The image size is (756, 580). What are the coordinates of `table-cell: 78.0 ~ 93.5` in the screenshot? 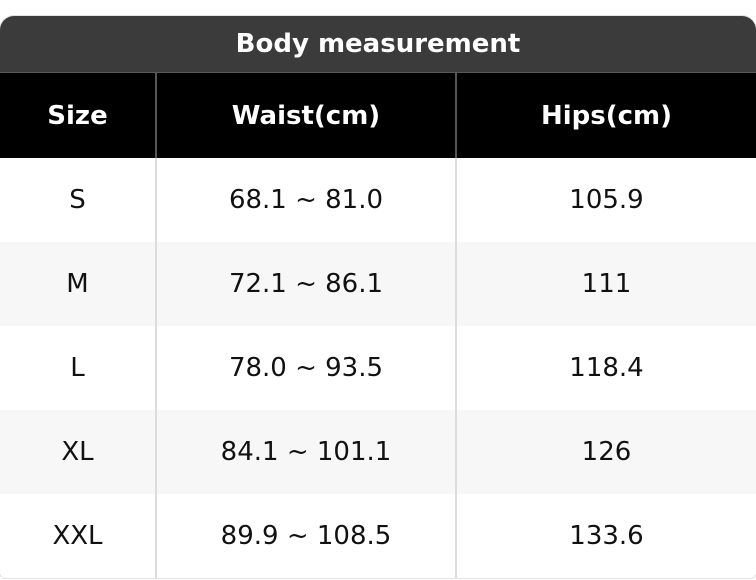 It's located at (305, 368).